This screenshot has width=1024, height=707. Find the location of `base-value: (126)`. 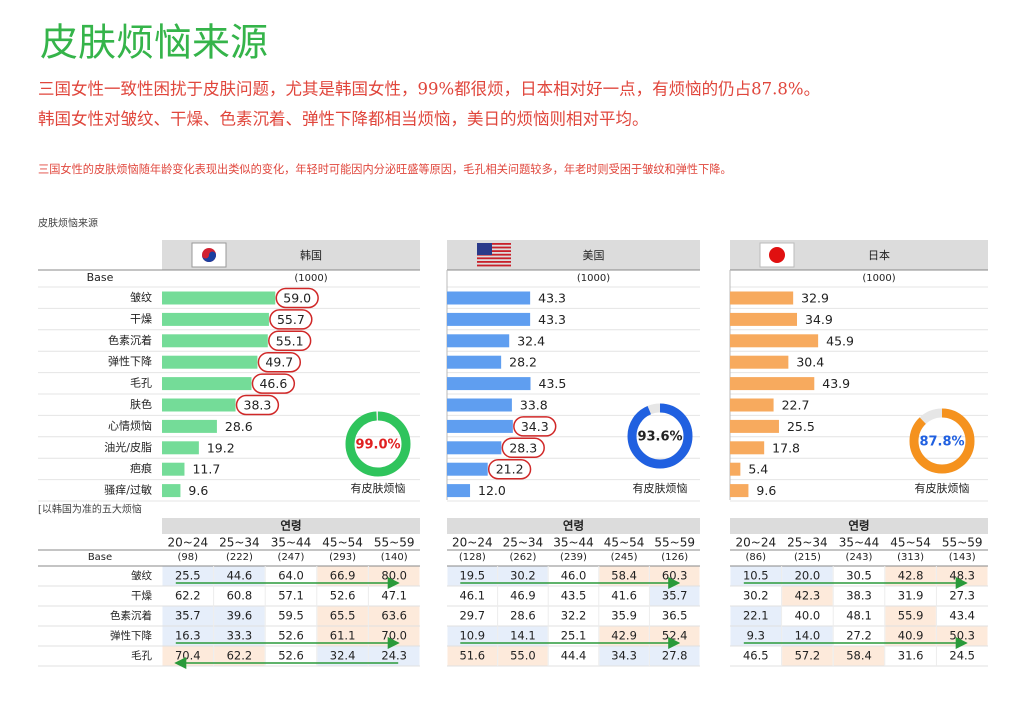

base-value: (126) is located at coordinates (674, 557).